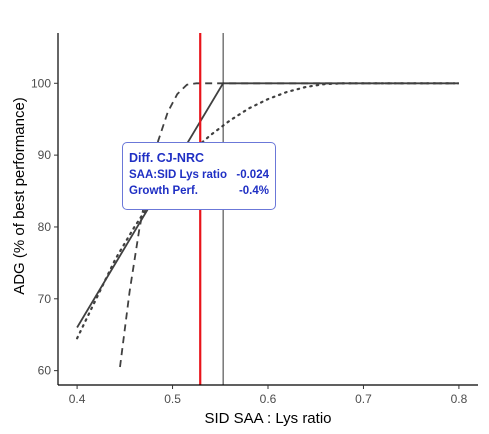 This screenshot has height=434, width=489. I want to click on y-tick-label: 80, so click(45, 227).